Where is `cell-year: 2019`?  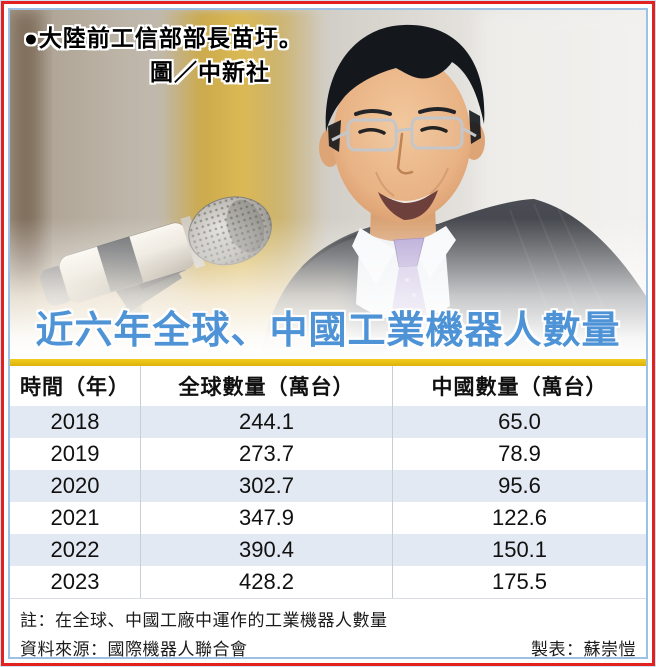 cell-year: 2019 is located at coordinates (75, 454).